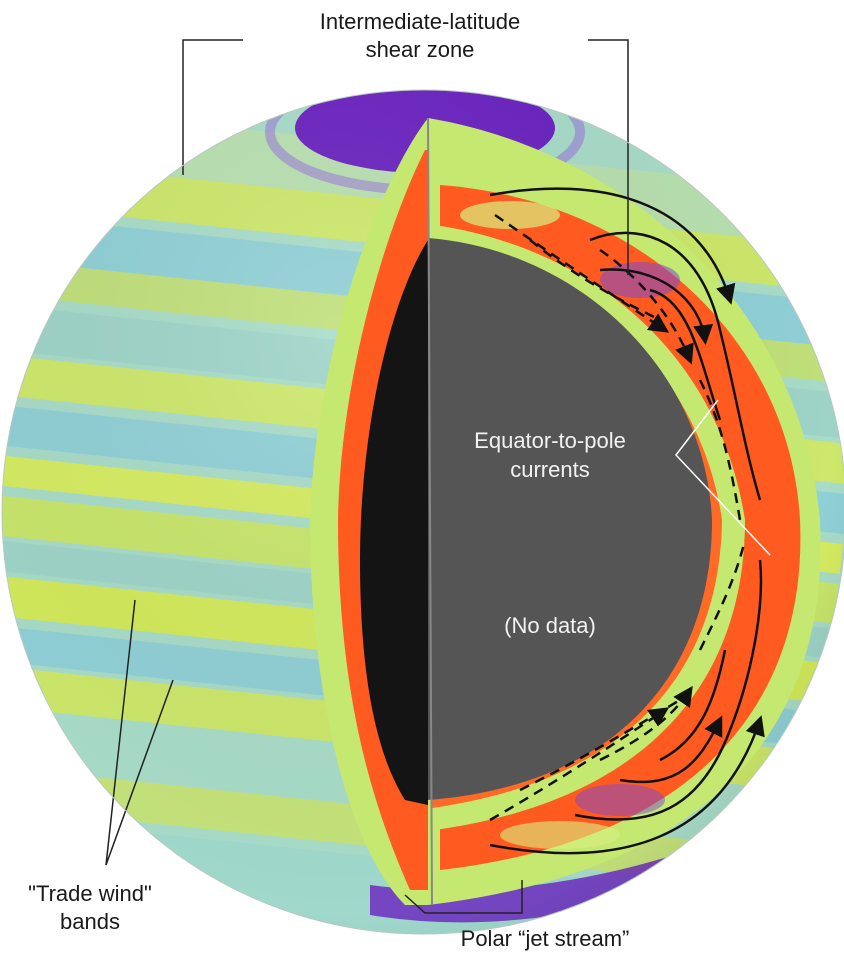 This screenshot has width=844, height=961. What do you see at coordinates (550, 625) in the screenshot?
I see `label-no-data: (No data)` at bounding box center [550, 625].